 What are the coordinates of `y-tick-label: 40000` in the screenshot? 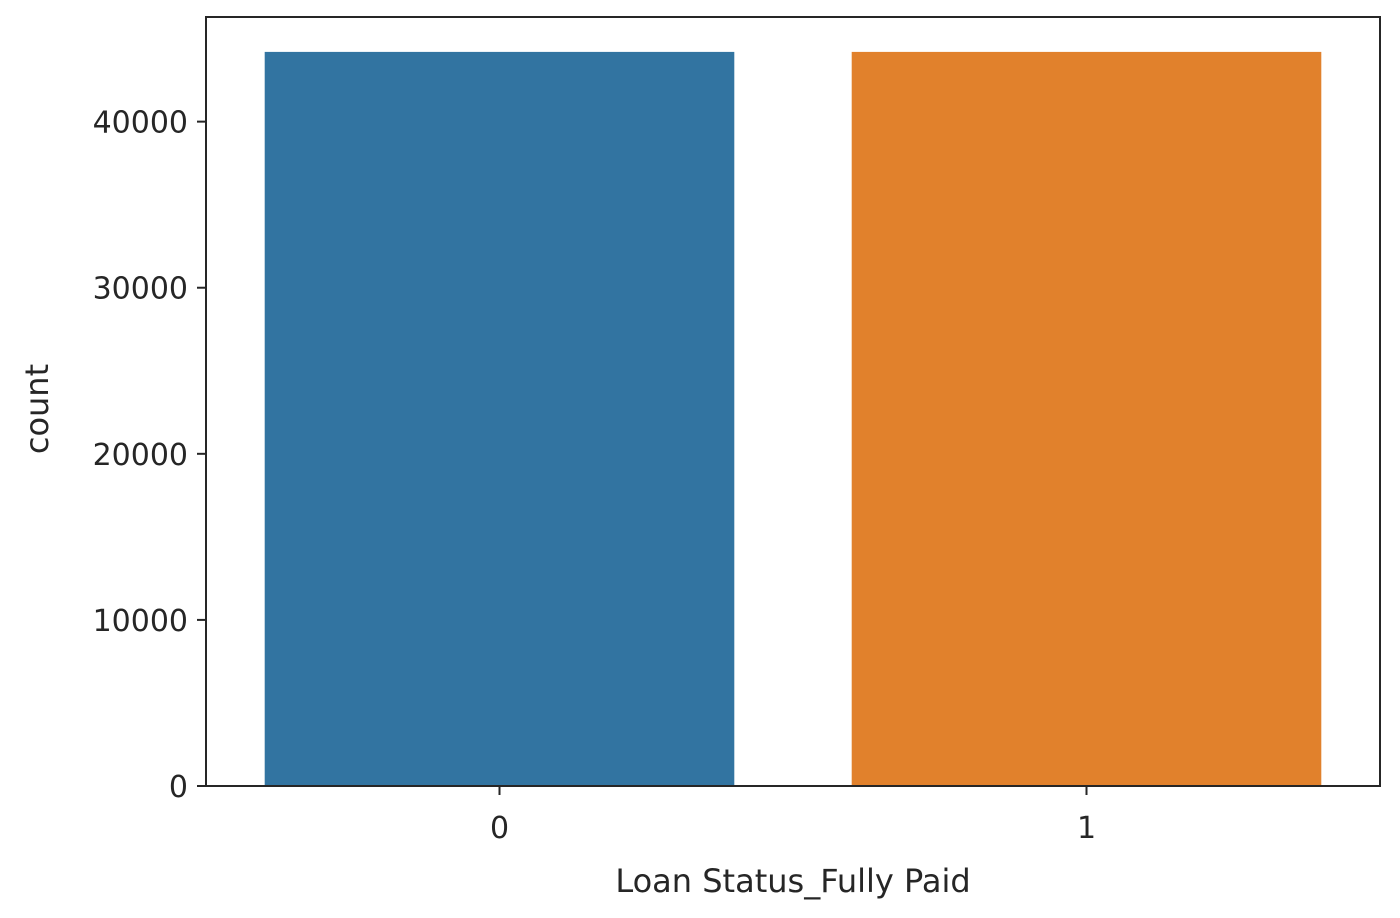 It's located at (140, 123).